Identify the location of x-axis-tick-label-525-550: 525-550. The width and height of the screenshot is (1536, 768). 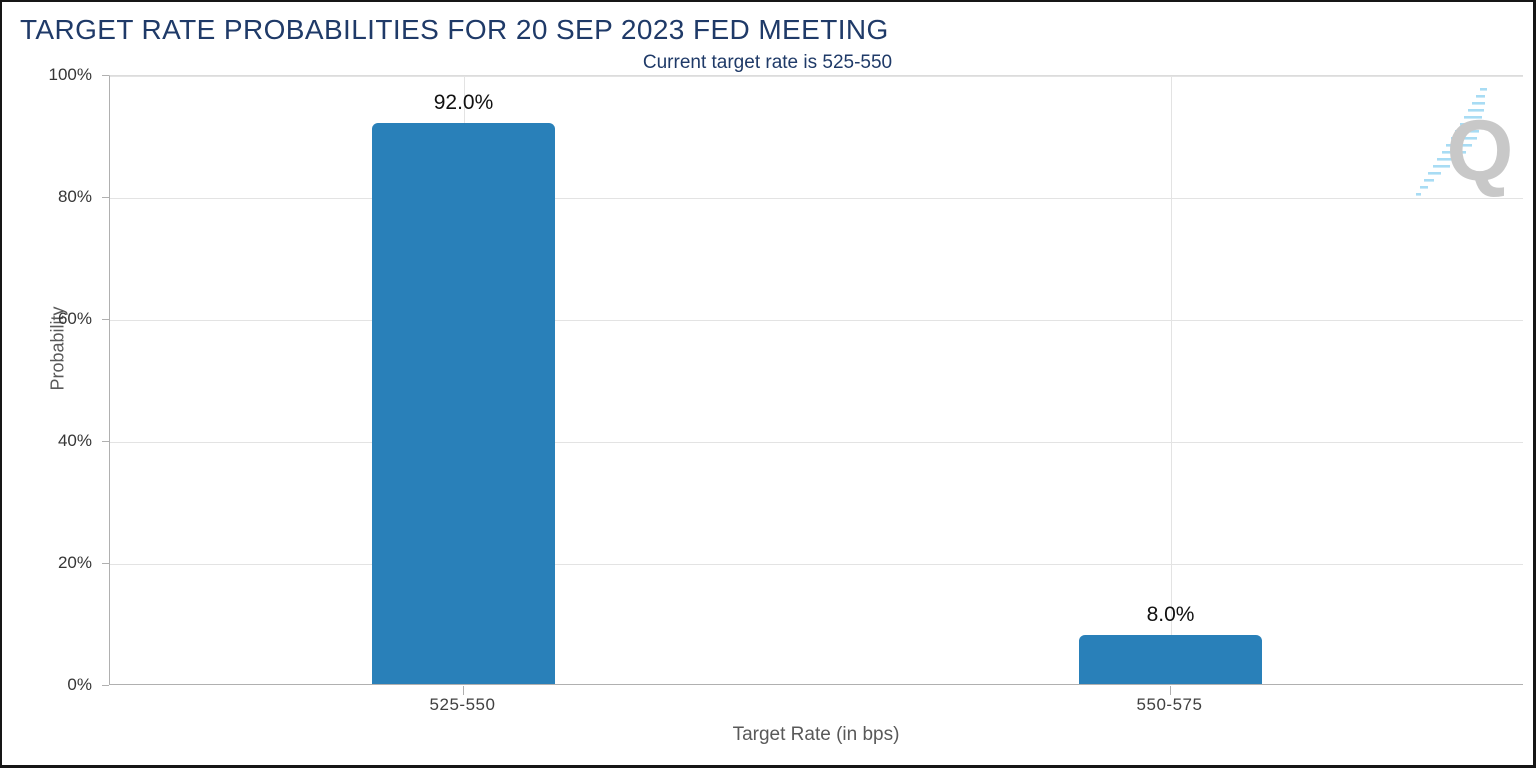
(462, 704).